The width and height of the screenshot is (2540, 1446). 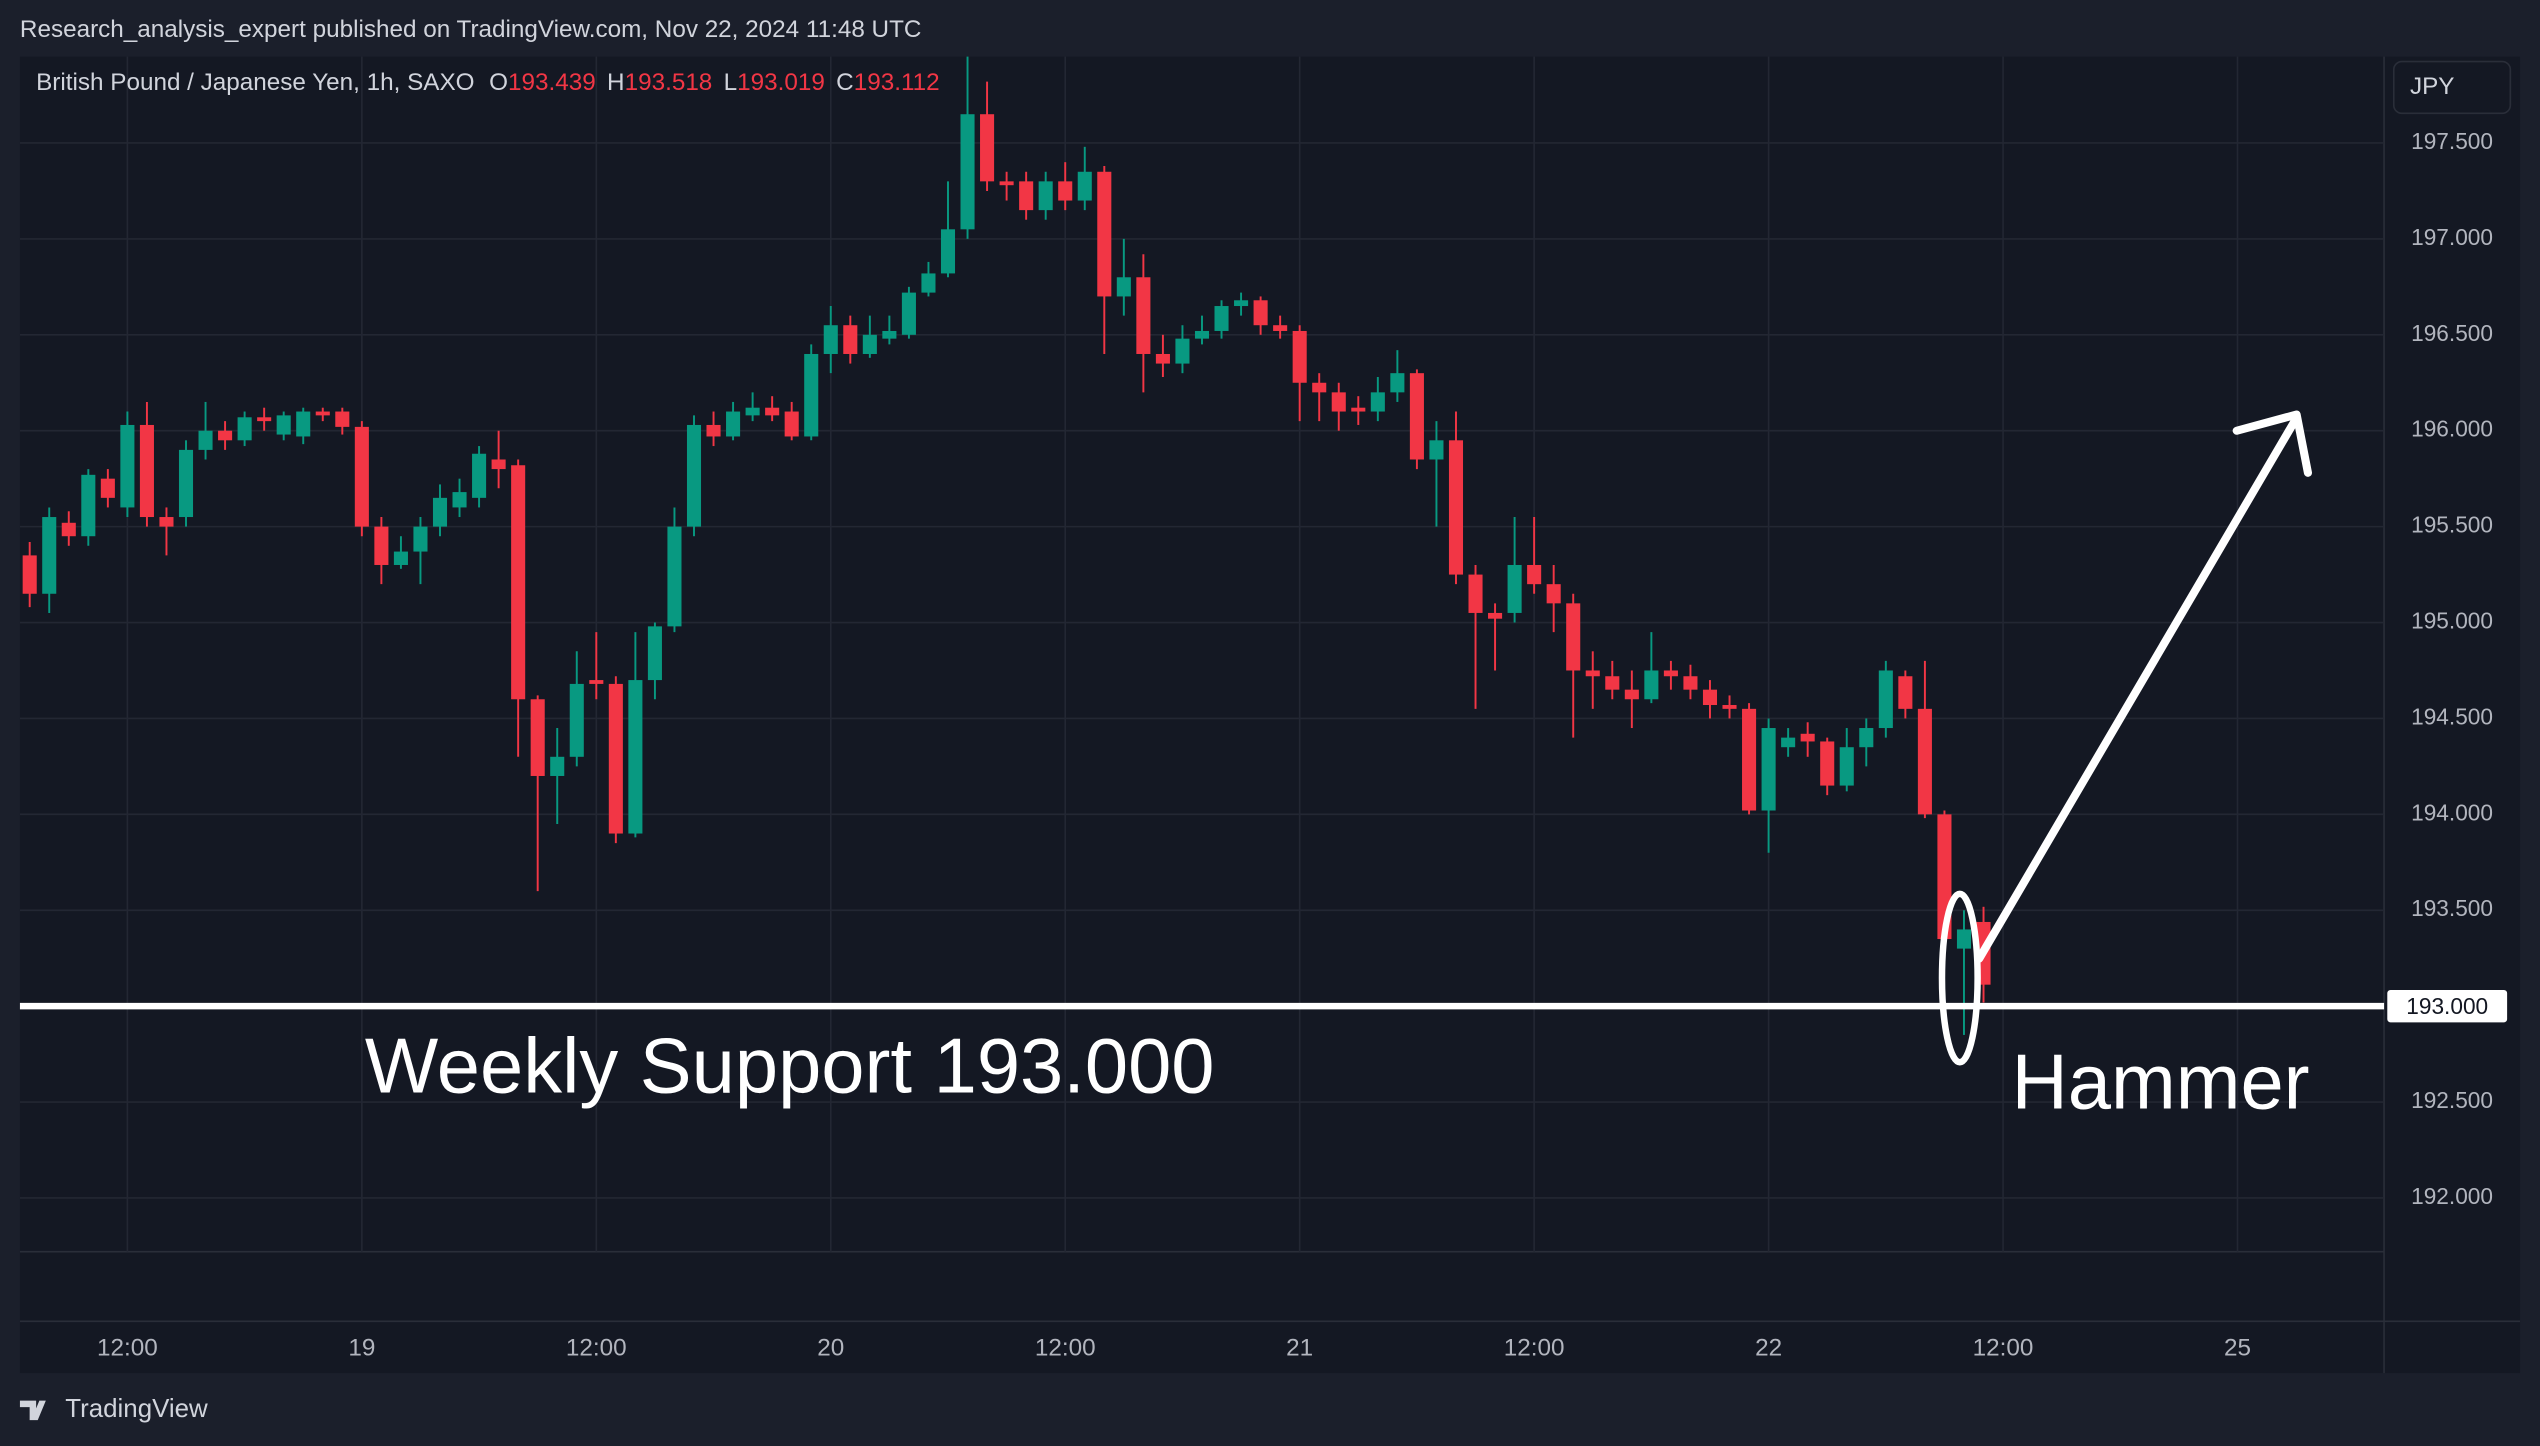 I want to click on hammer-highlight, so click(x=1959, y=978).